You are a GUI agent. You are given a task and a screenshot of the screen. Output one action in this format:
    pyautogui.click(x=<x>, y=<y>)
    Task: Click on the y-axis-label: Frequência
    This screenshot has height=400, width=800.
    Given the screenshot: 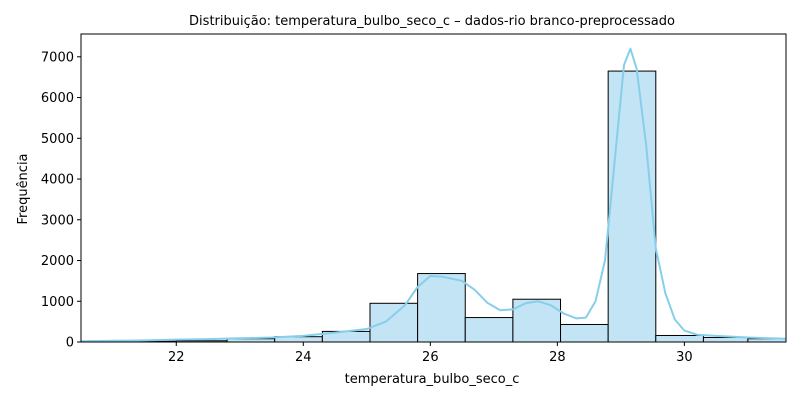 What is the action you would take?
    pyautogui.click(x=23, y=188)
    